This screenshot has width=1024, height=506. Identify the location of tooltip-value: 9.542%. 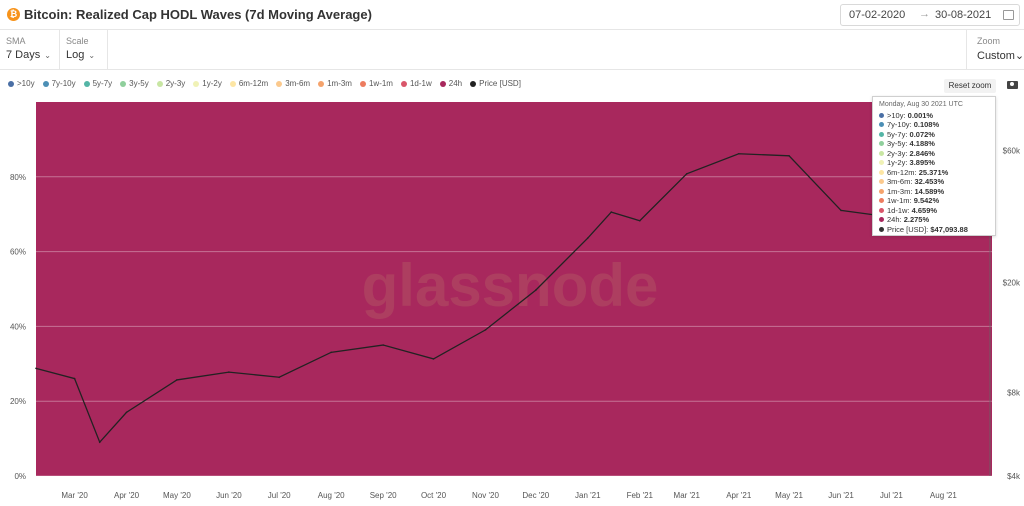
(926, 200).